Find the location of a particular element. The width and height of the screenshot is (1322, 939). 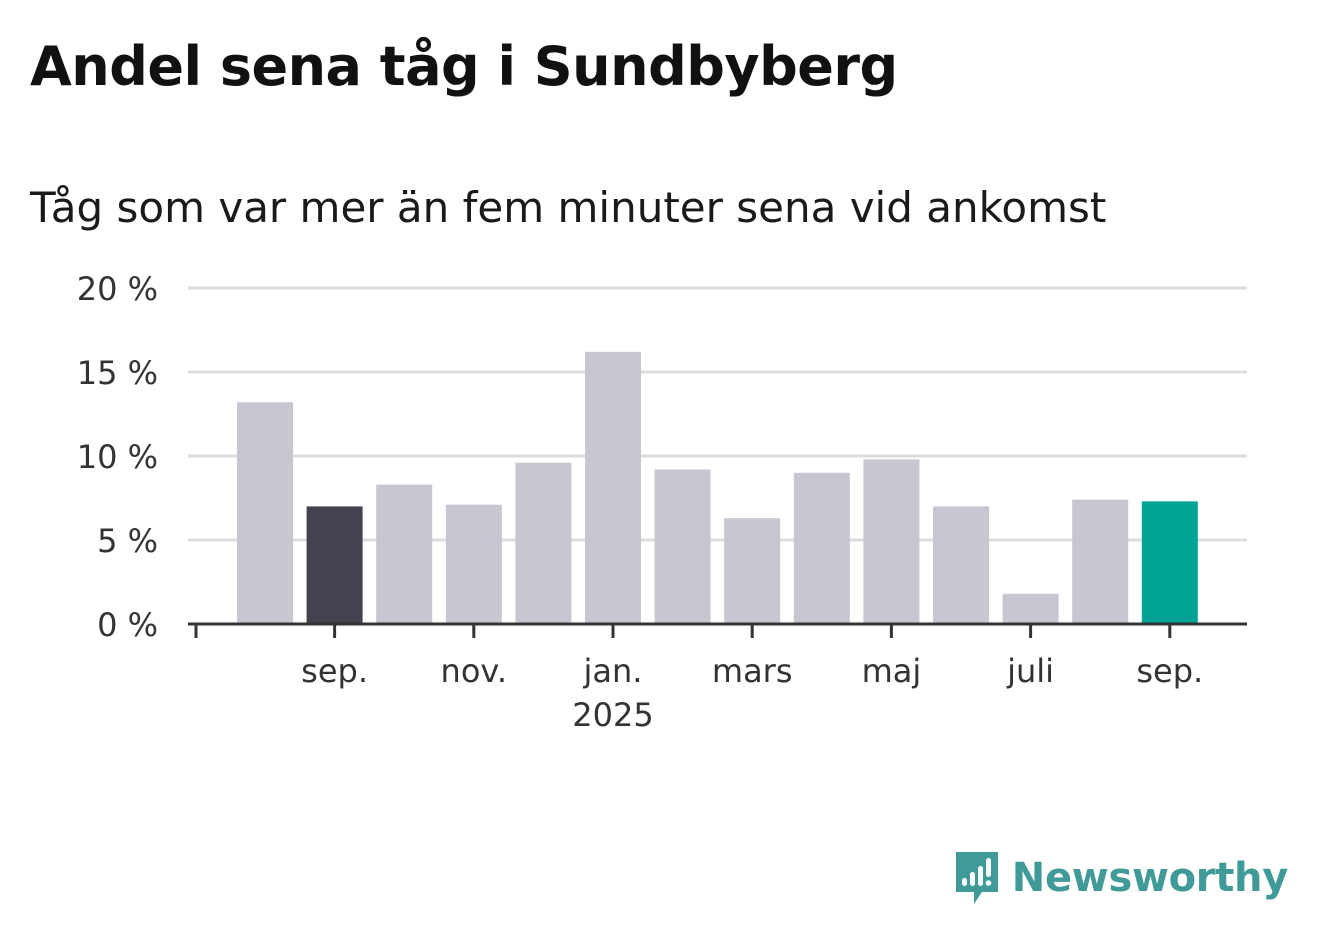

brand-name: Newsworthy is located at coordinates (1150, 878).